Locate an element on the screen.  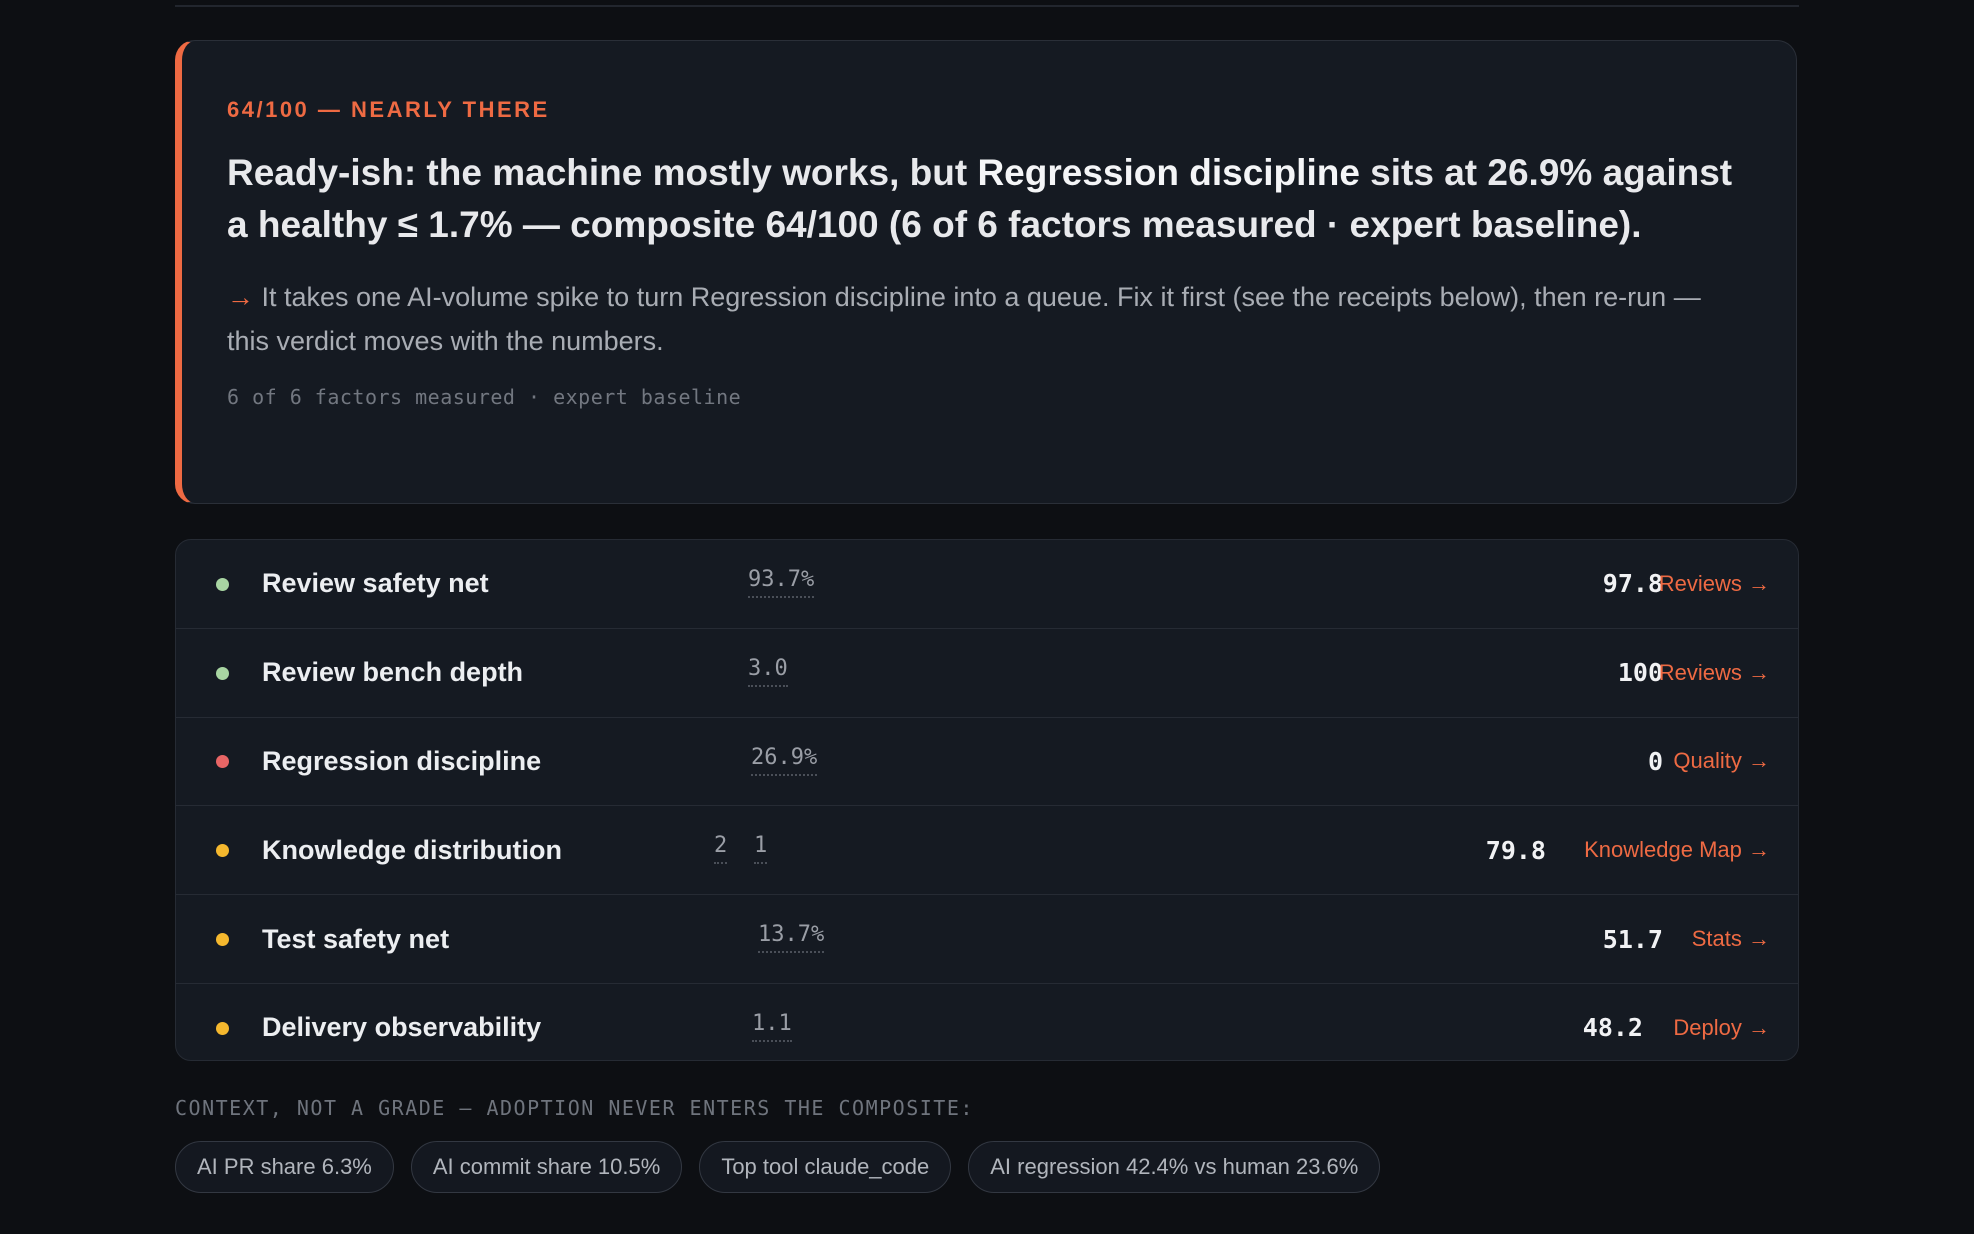
context-chip: Top tool claude_code is located at coordinates (825, 1167).